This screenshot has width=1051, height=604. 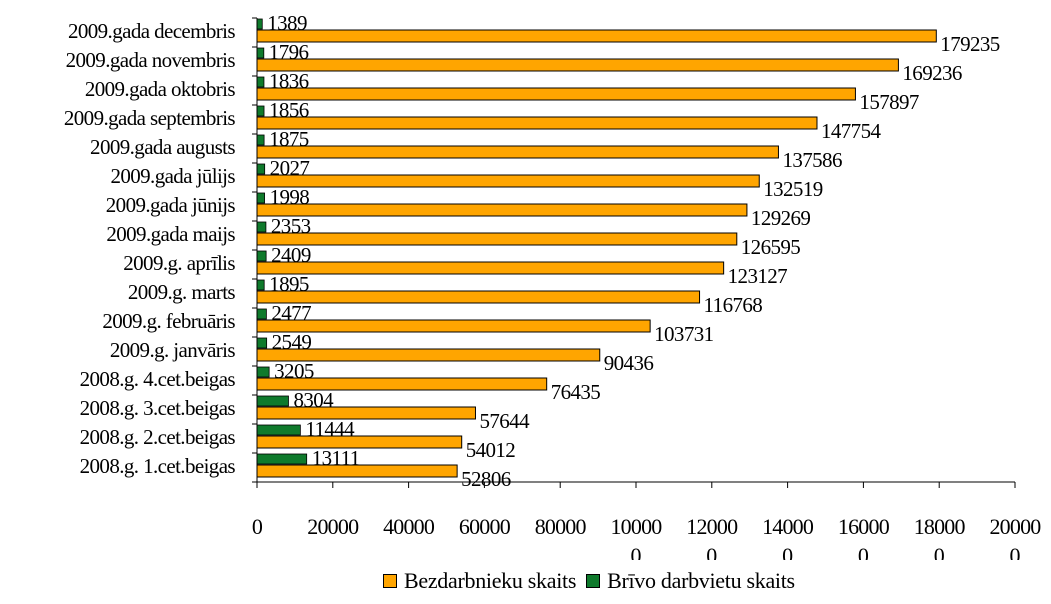 I want to click on category-label: 2009.g. marts, so click(x=182, y=292).